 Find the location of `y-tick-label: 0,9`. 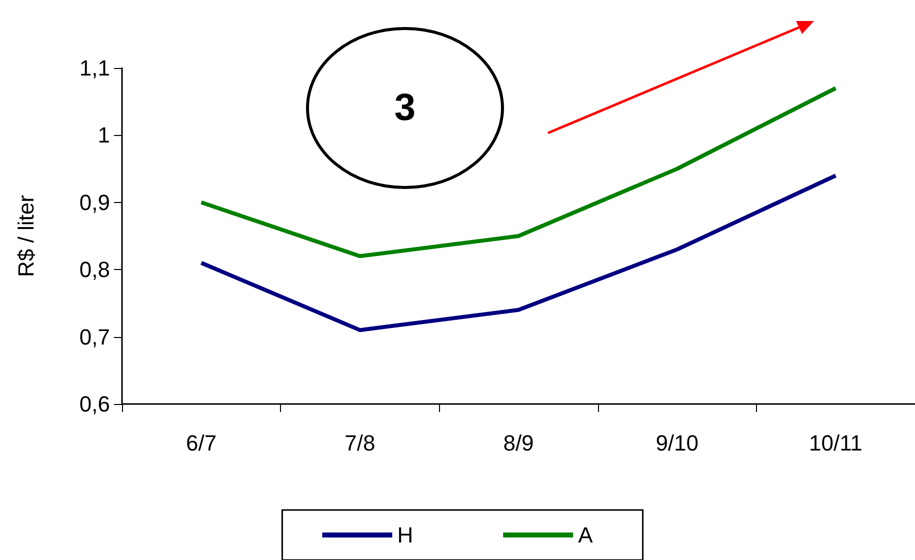

y-tick-label: 0,9 is located at coordinates (94, 202).